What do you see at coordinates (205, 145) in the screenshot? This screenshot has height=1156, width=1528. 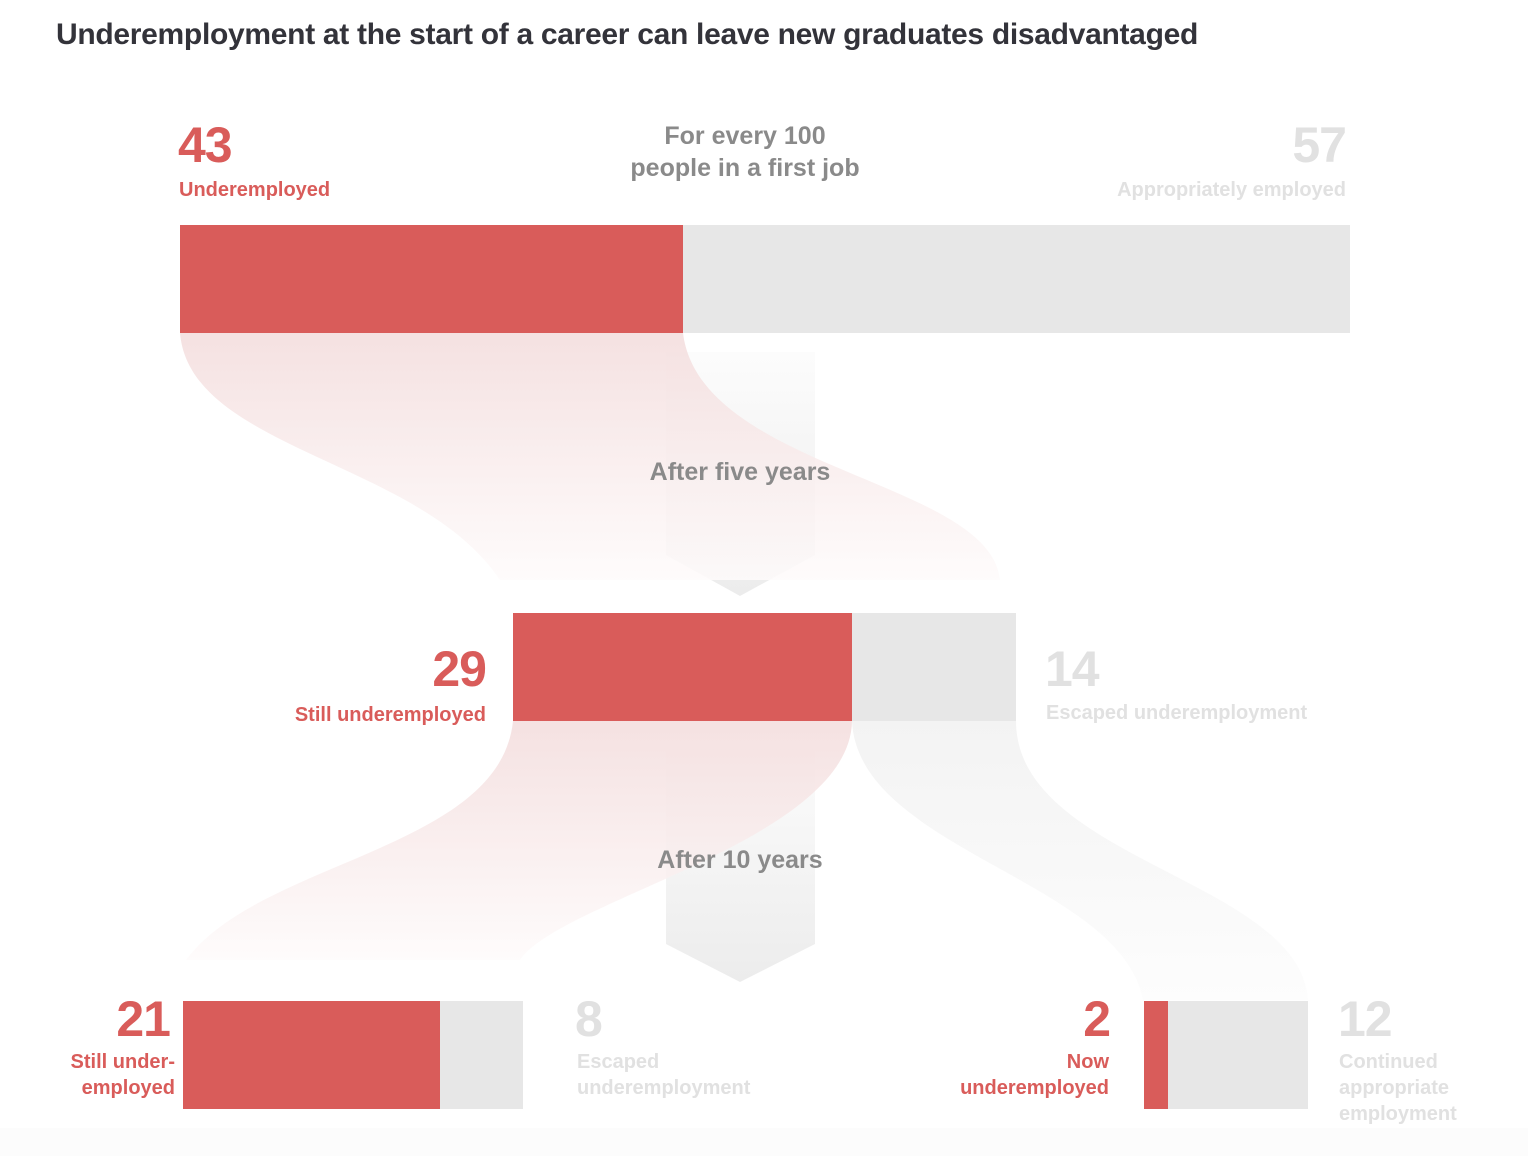 I see `first-job-underemployed-value: 43` at bounding box center [205, 145].